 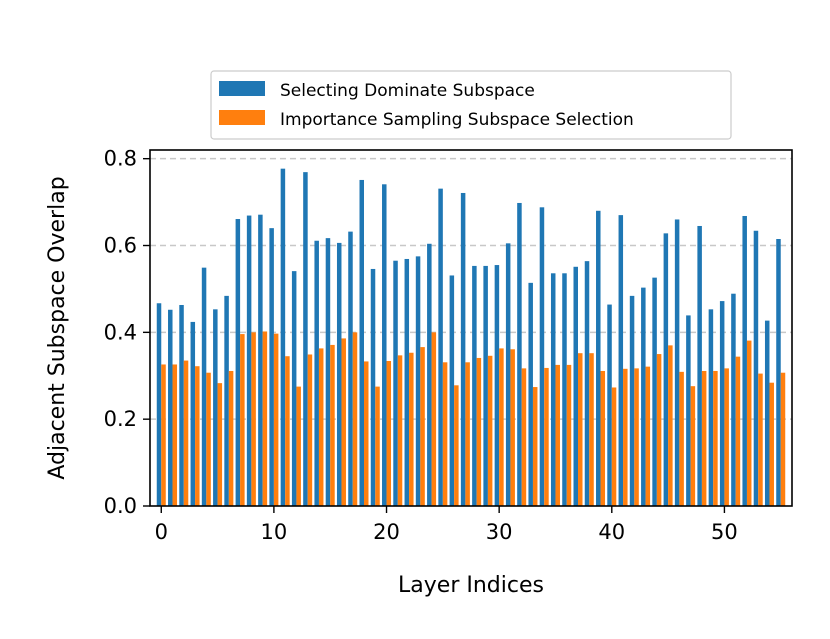 What do you see at coordinates (120, 246) in the screenshot?
I see `y-tick-label: 0.6` at bounding box center [120, 246].